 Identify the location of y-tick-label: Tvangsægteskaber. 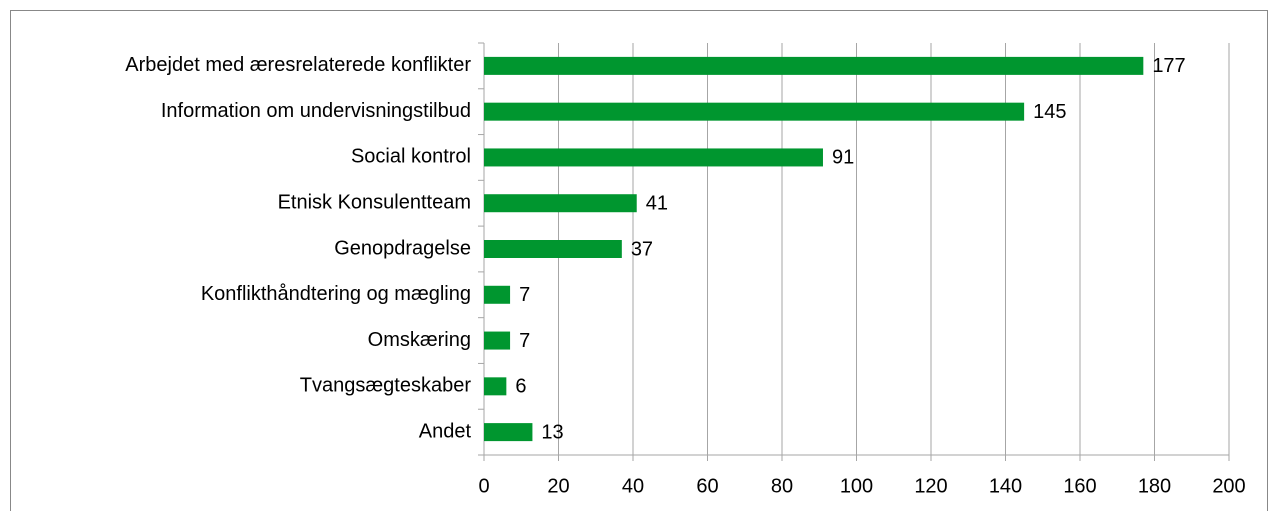
(386, 386).